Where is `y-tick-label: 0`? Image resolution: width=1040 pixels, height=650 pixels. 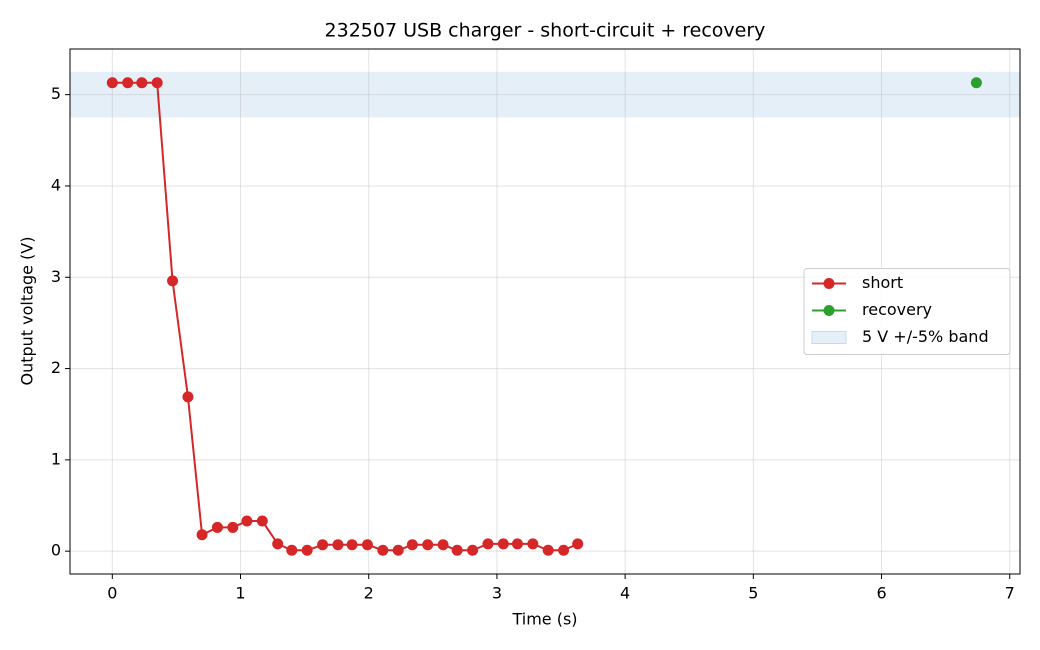 y-tick-label: 0 is located at coordinates (56, 550).